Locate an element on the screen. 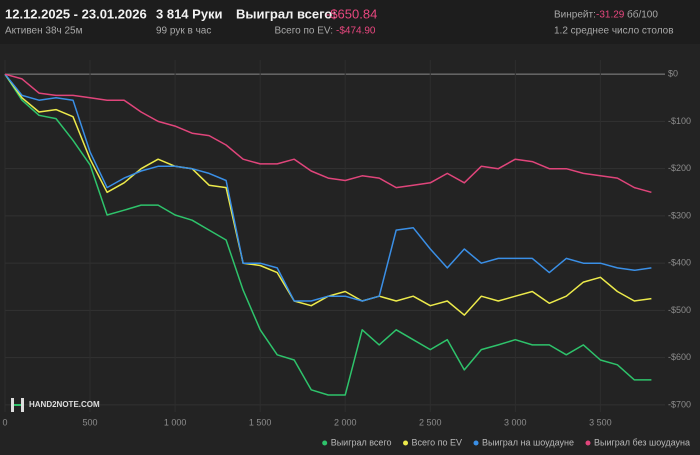  x-tick-label: 1 000 is located at coordinates (175, 422).